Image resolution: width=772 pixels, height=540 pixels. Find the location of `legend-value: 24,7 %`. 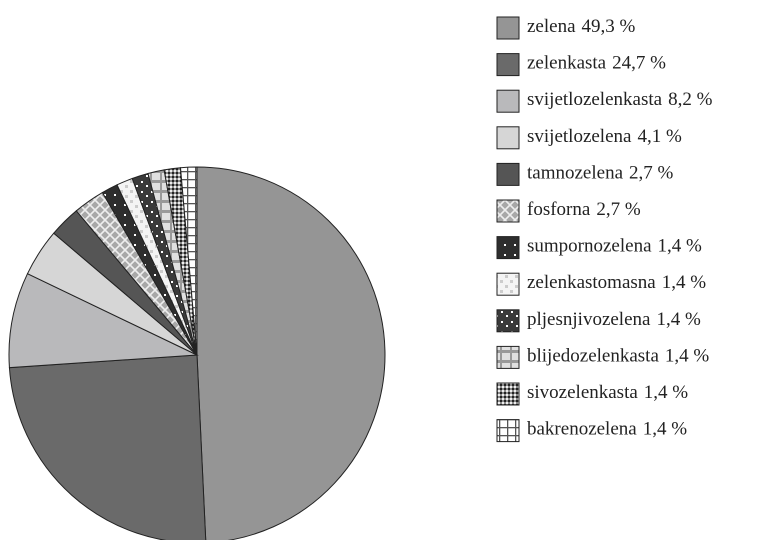

legend-value: 24,7 % is located at coordinates (639, 63).